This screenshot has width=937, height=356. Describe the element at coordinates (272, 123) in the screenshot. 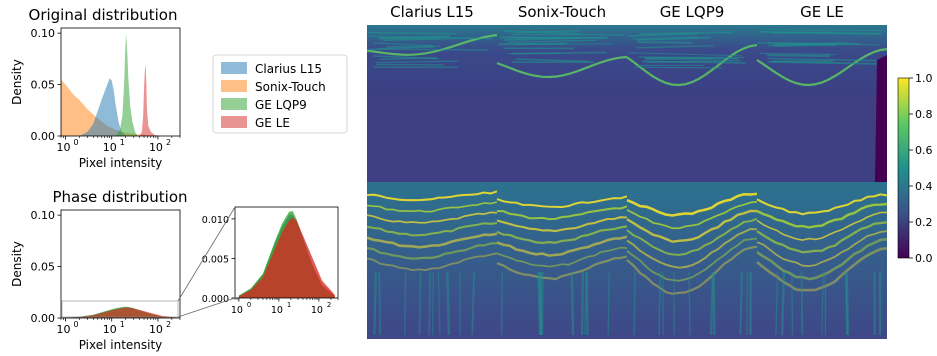

I see `legend-label: GE LE` at that location.